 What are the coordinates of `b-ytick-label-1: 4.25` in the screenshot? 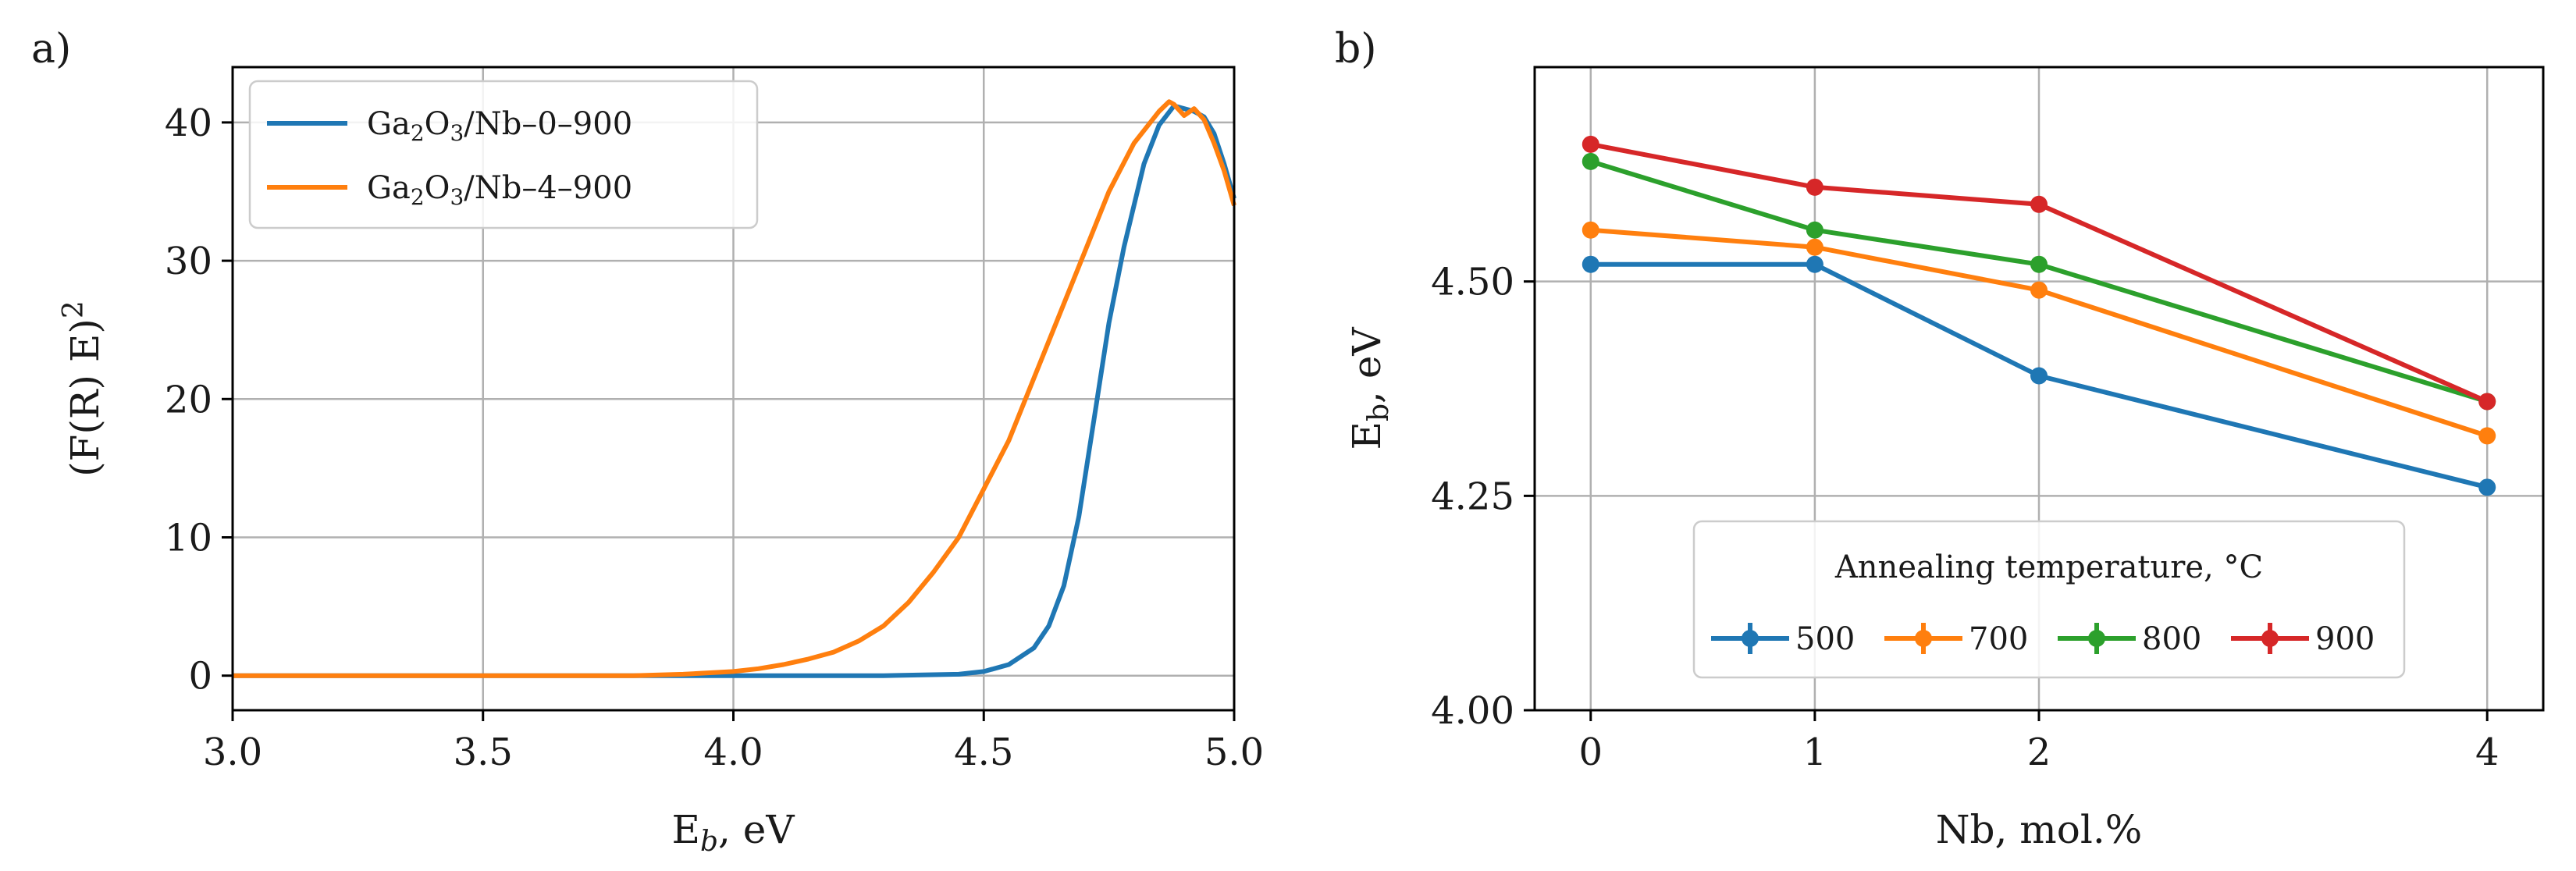 It's located at (1472, 496).